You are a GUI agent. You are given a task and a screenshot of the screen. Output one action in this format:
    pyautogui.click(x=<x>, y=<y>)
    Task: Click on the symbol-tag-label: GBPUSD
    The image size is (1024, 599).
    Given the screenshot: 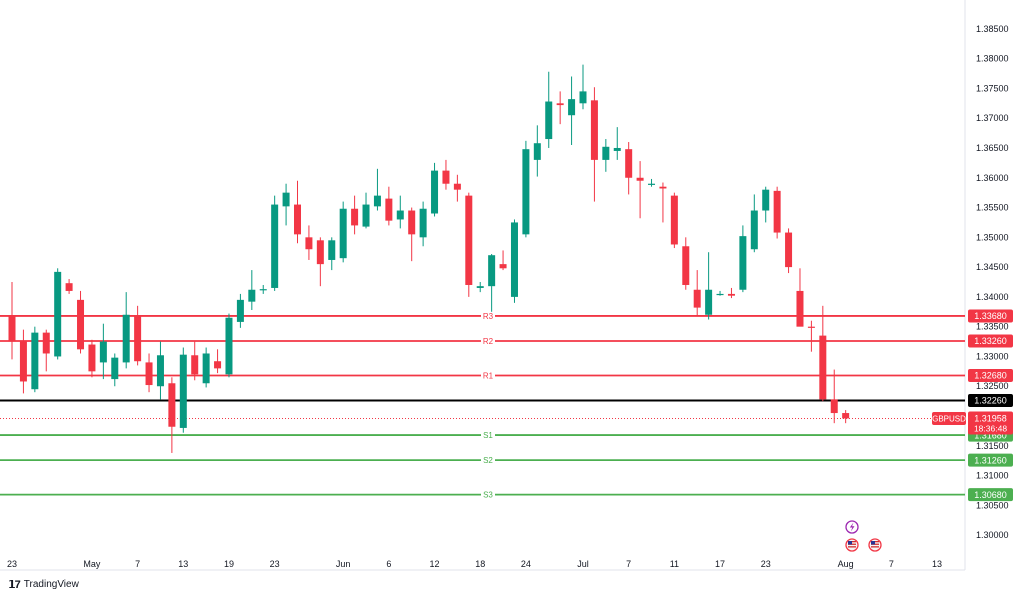 What is the action you would take?
    pyautogui.click(x=949, y=419)
    